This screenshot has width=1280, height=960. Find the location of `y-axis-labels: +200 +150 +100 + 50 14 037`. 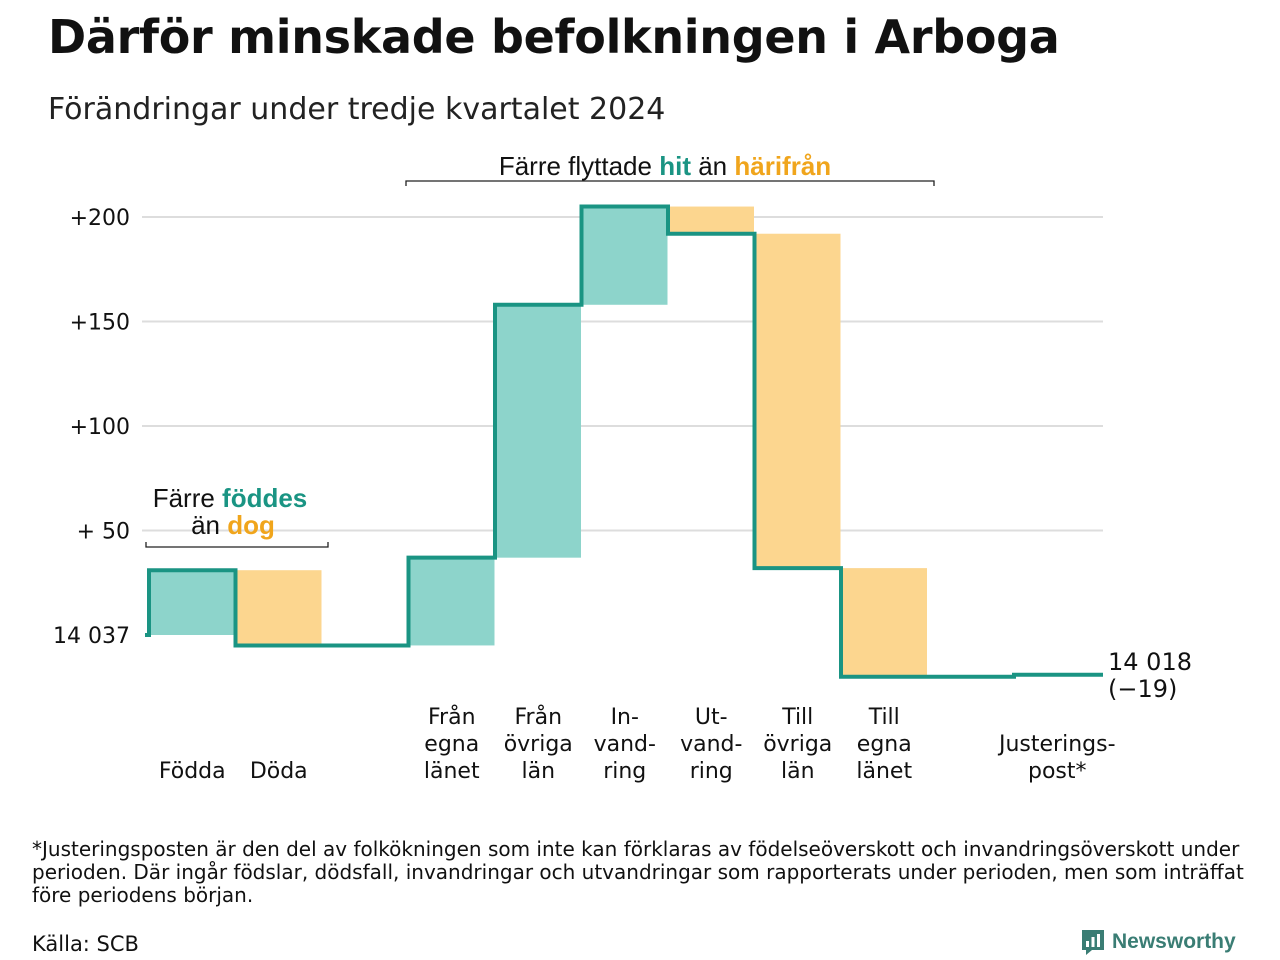

y-axis-labels: +200 +150 +100 + 50 14 037 is located at coordinates (91, 427).